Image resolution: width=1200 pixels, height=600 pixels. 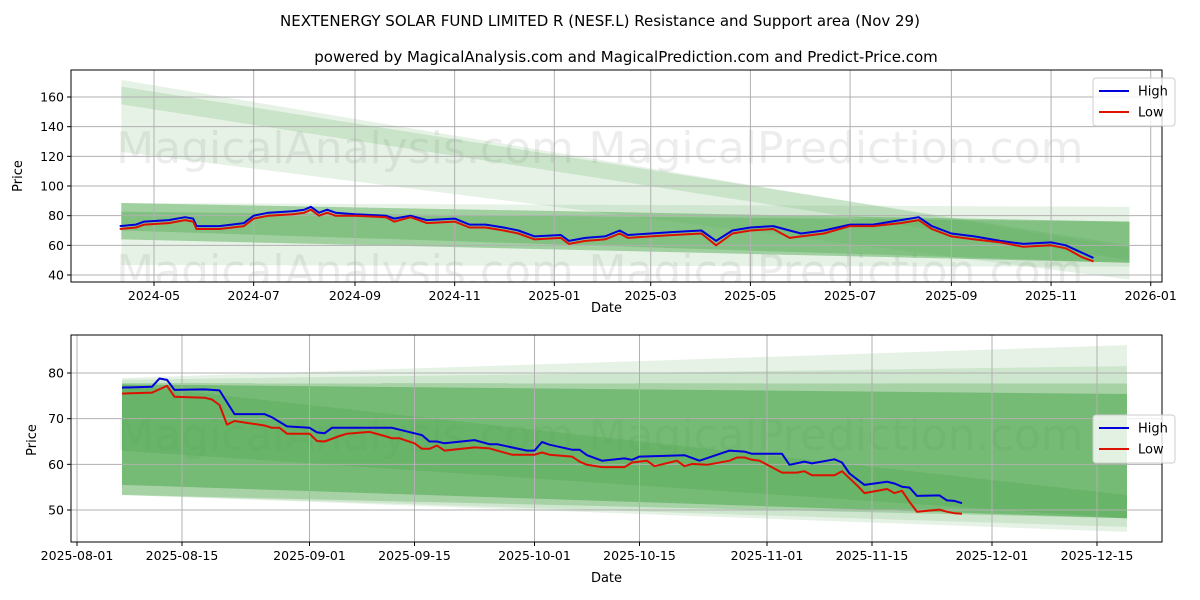 I want to click on y-tick-label: 40, so click(x=56, y=275).